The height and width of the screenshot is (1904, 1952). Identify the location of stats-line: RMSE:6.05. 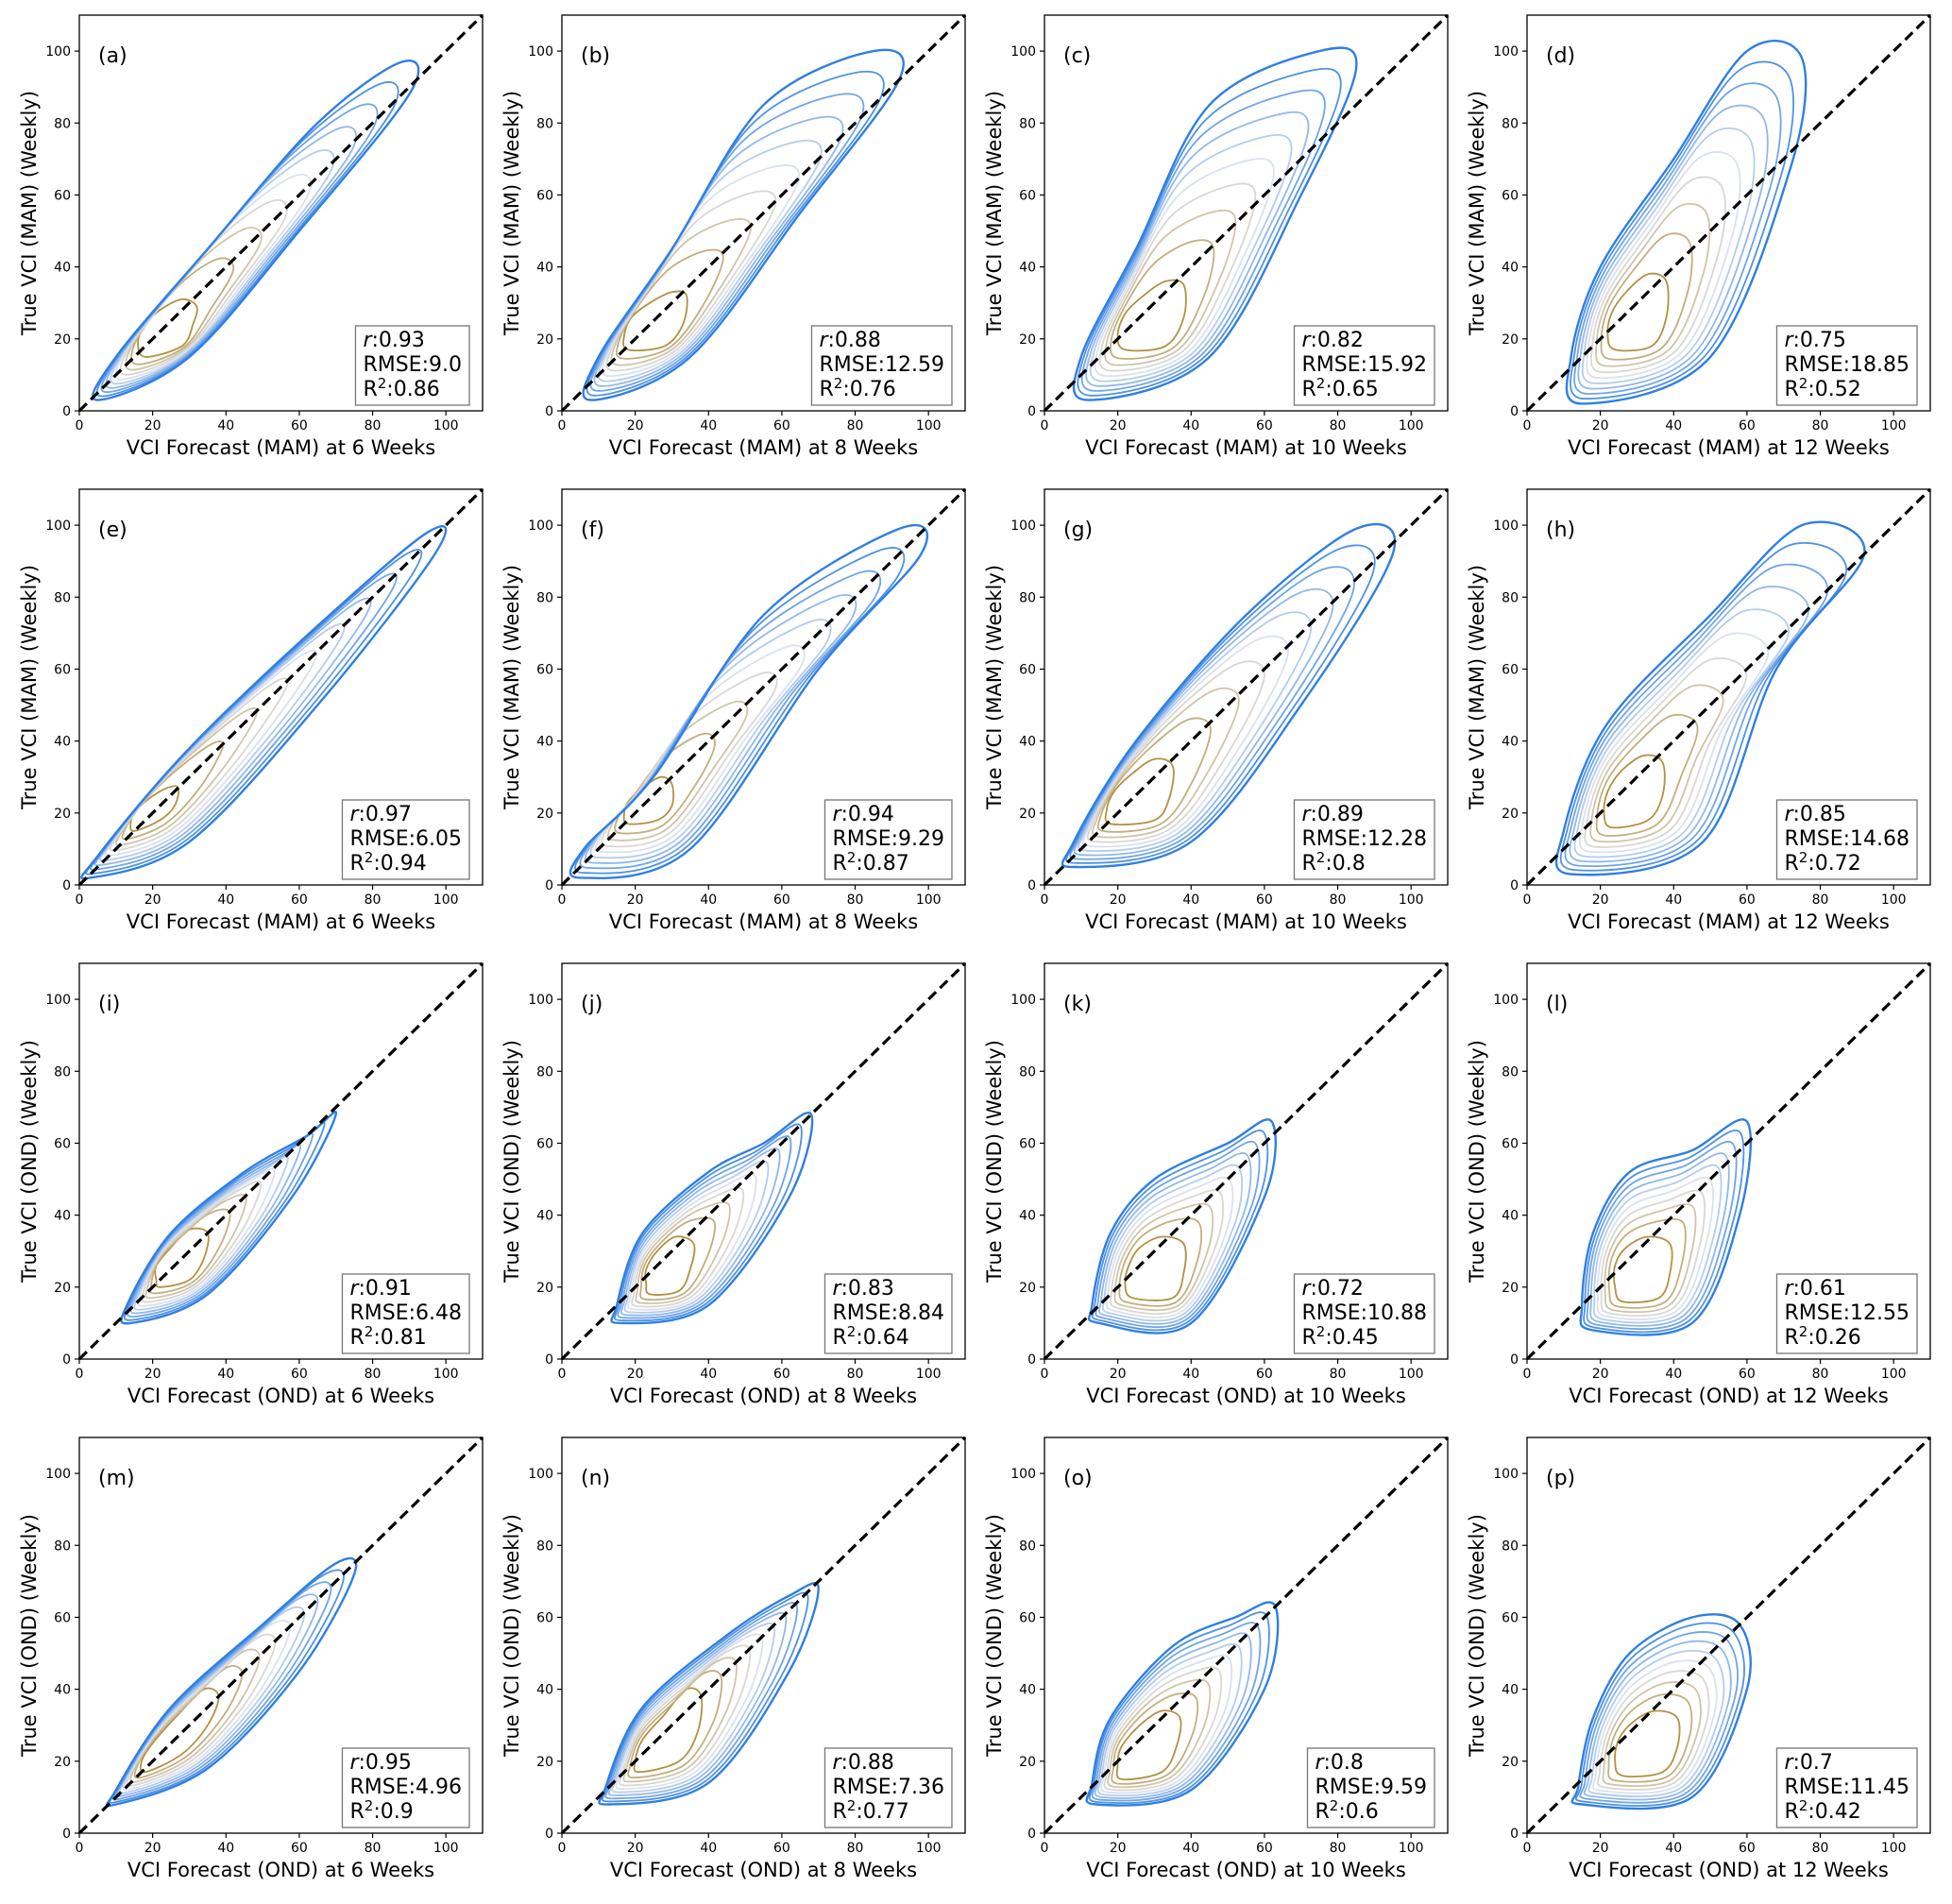
(405, 839).